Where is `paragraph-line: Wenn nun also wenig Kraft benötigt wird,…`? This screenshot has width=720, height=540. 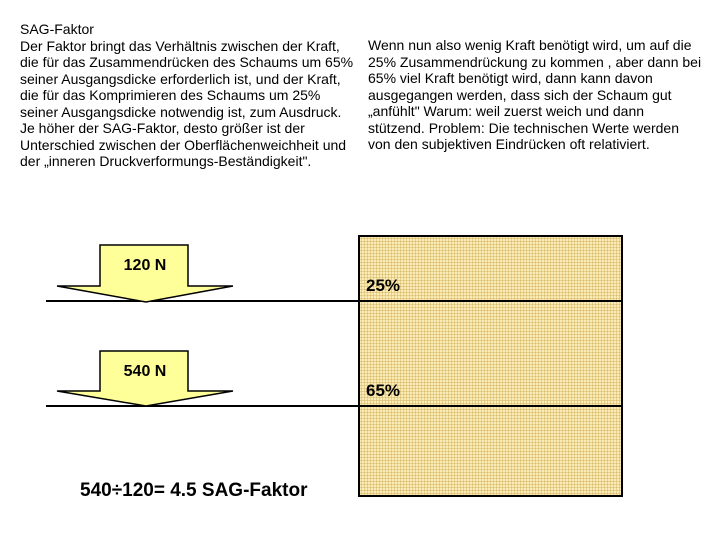 paragraph-line: Wenn nun also wenig Kraft benötigt wird,… is located at coordinates (530, 45).